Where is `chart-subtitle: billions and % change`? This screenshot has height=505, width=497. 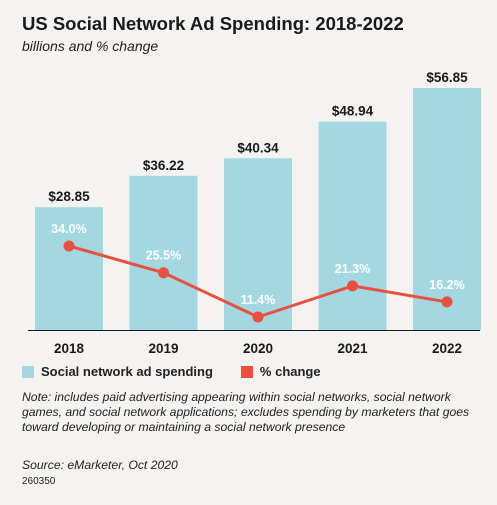
chart-subtitle: billions and % change is located at coordinates (90, 46).